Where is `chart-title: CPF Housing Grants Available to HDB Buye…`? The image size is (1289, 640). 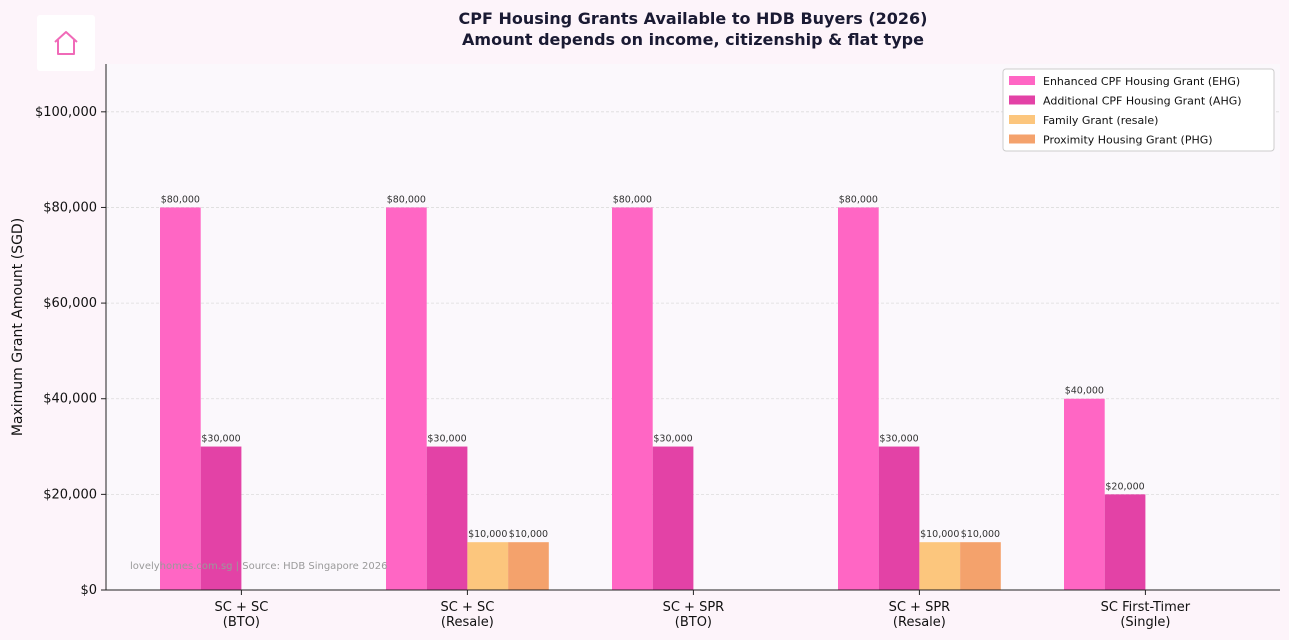
chart-title: CPF Housing Grants Available to HDB Buye… is located at coordinates (644, 29).